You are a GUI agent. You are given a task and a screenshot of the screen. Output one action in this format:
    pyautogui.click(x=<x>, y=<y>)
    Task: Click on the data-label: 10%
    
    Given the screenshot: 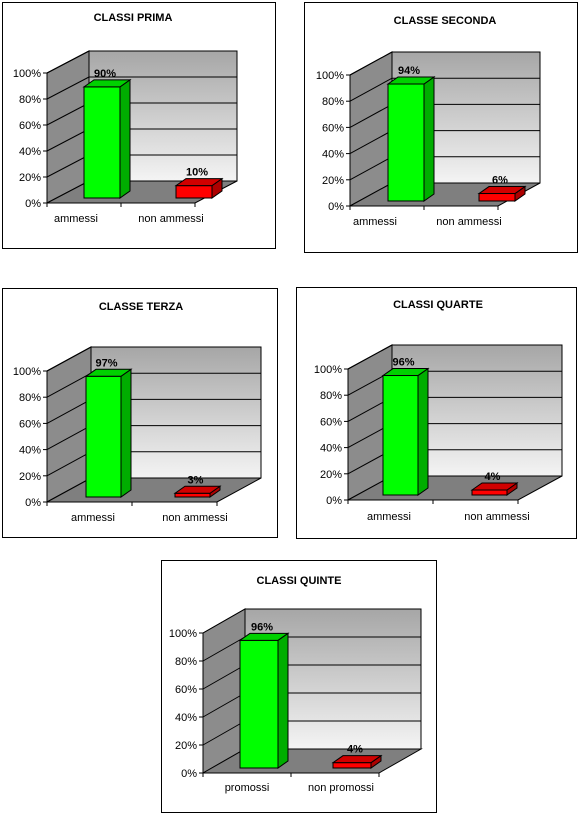 What is the action you would take?
    pyautogui.click(x=197, y=173)
    